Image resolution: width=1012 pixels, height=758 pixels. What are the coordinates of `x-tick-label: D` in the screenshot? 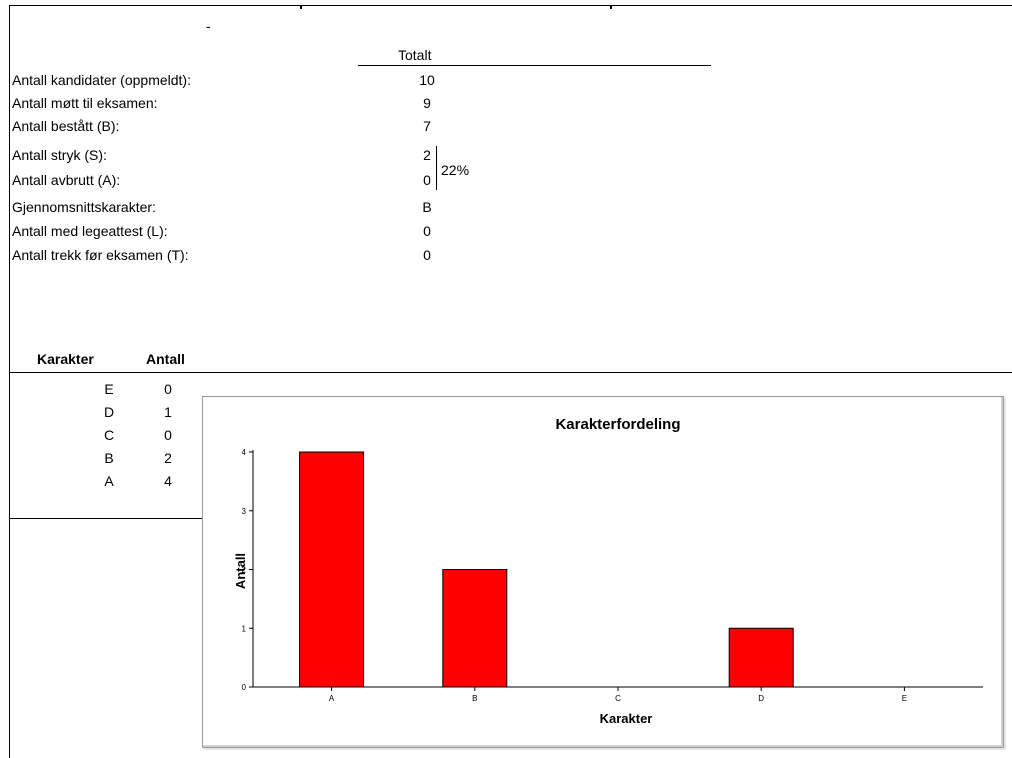 It's located at (761, 698).